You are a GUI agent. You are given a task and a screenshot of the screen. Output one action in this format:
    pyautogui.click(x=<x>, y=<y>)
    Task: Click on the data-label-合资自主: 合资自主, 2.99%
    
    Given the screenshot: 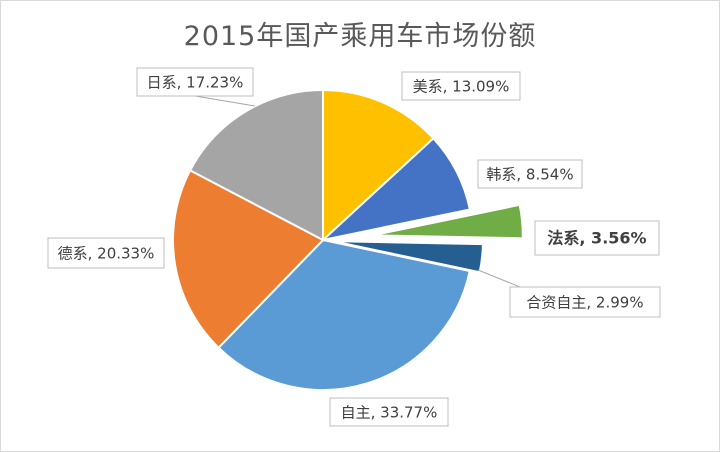 What is the action you would take?
    pyautogui.click(x=584, y=303)
    